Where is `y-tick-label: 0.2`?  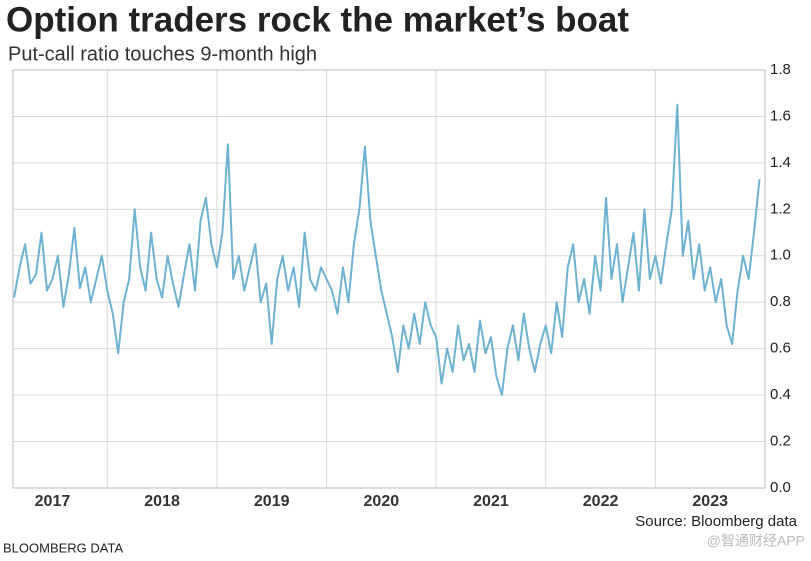 y-tick-label: 0.2 is located at coordinates (780, 441).